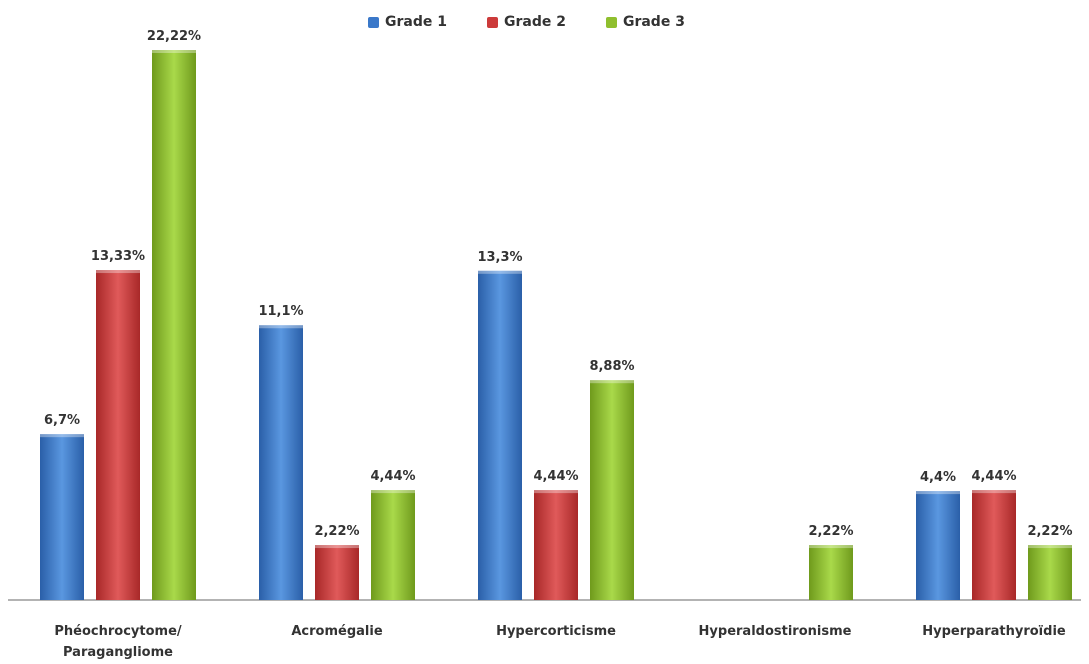  What do you see at coordinates (62, 420) in the screenshot?
I see `data-label-0-0: 6,7%` at bounding box center [62, 420].